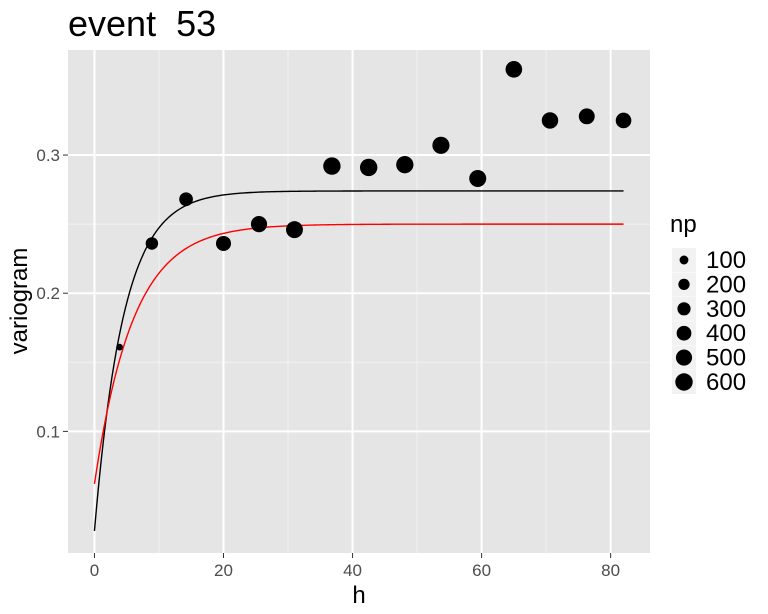 The height and width of the screenshot is (614, 768). Describe the element at coordinates (726, 382) in the screenshot. I see `legend-label: 600` at that location.